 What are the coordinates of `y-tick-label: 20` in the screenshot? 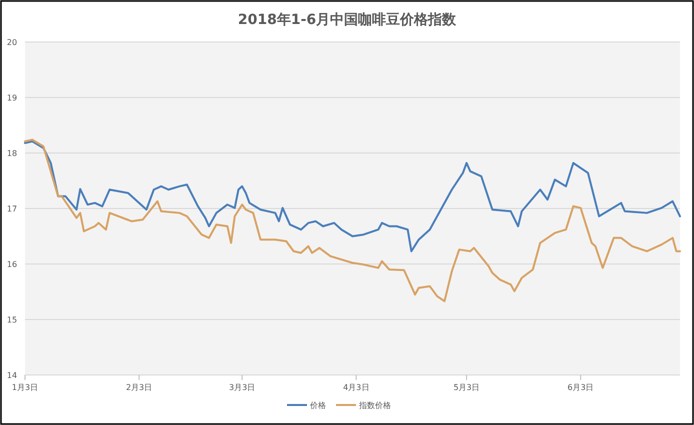 It's located at (12, 42).